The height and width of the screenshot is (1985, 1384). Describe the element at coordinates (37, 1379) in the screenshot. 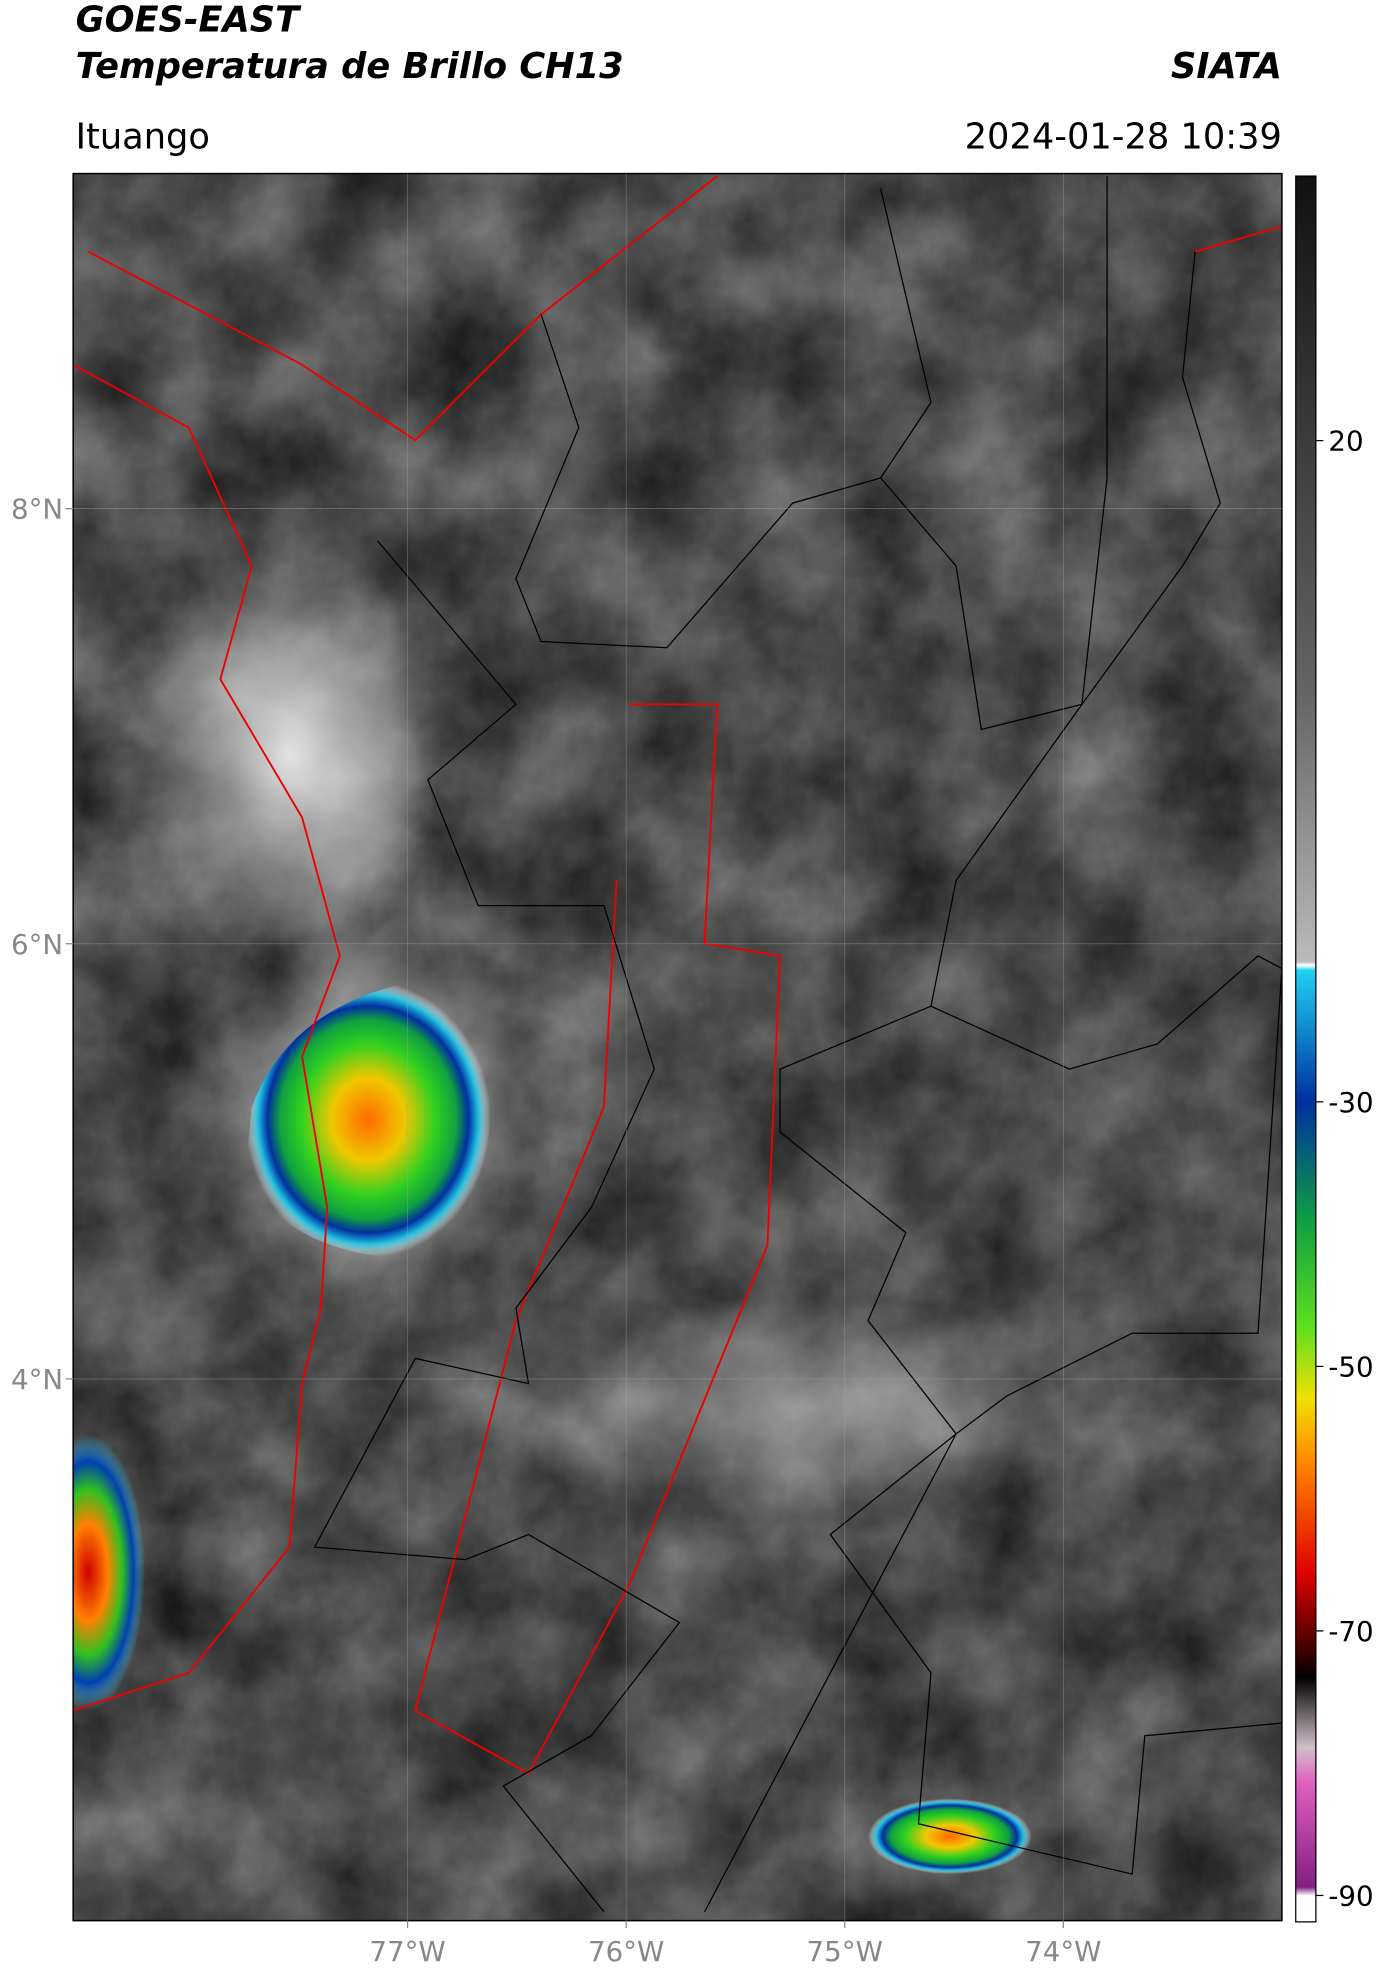

I see `y-tick-label: 4°N` at that location.